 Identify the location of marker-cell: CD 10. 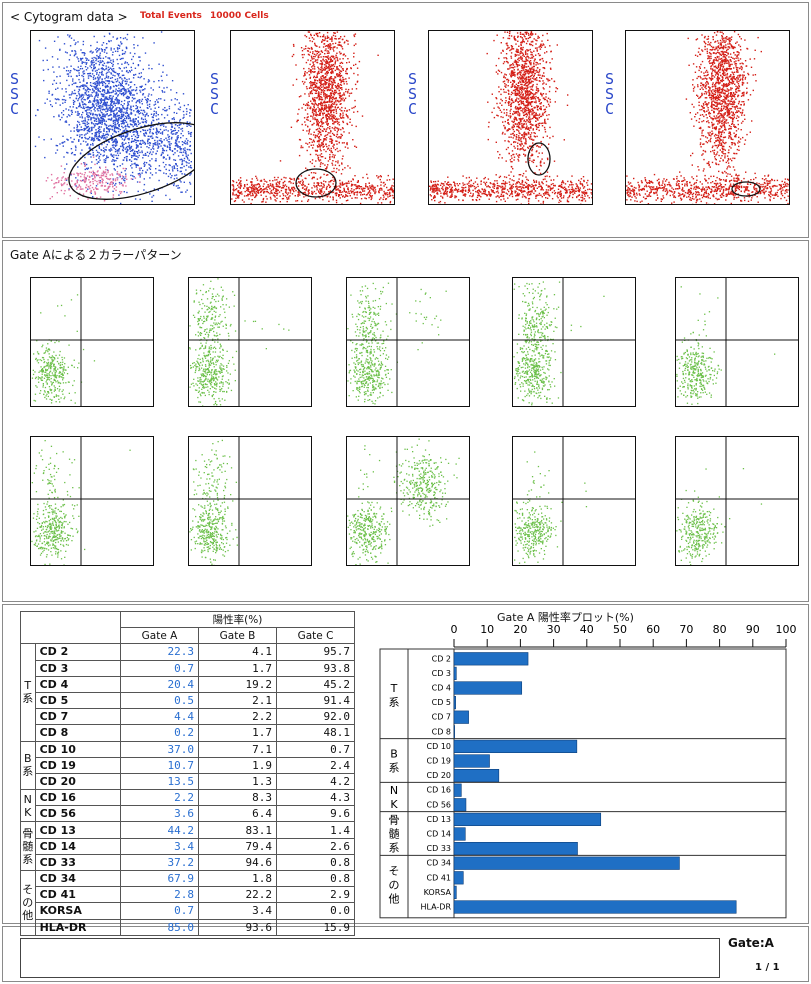
(78, 749).